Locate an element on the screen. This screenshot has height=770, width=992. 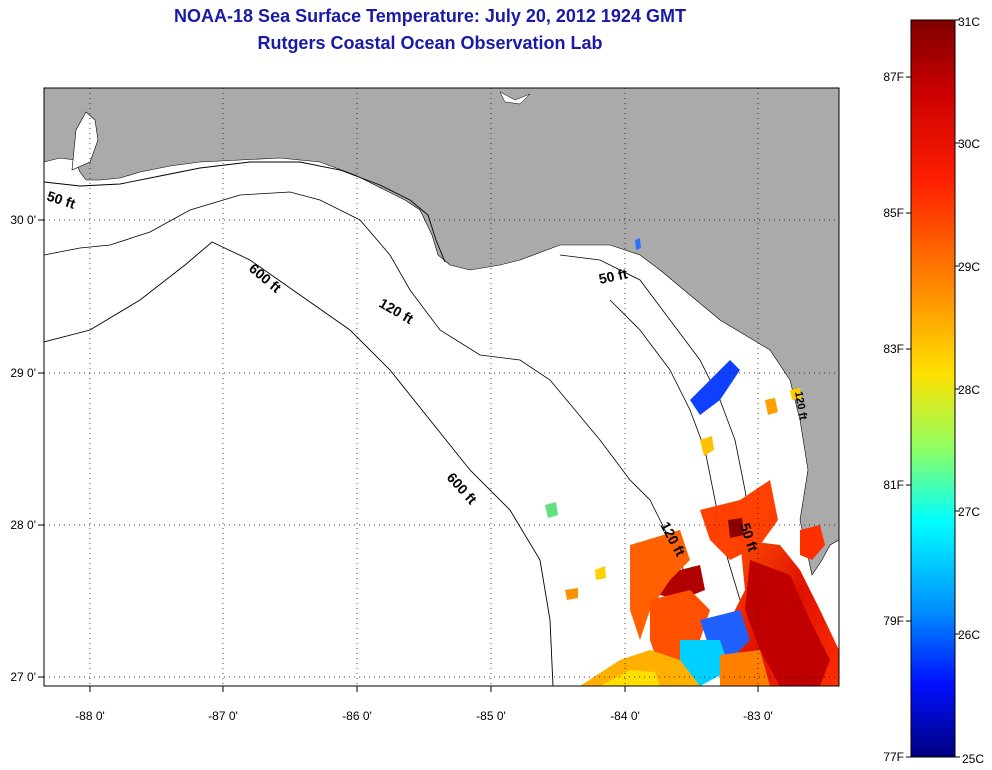
lat-label-30: 30 0' is located at coordinates (23, 220).